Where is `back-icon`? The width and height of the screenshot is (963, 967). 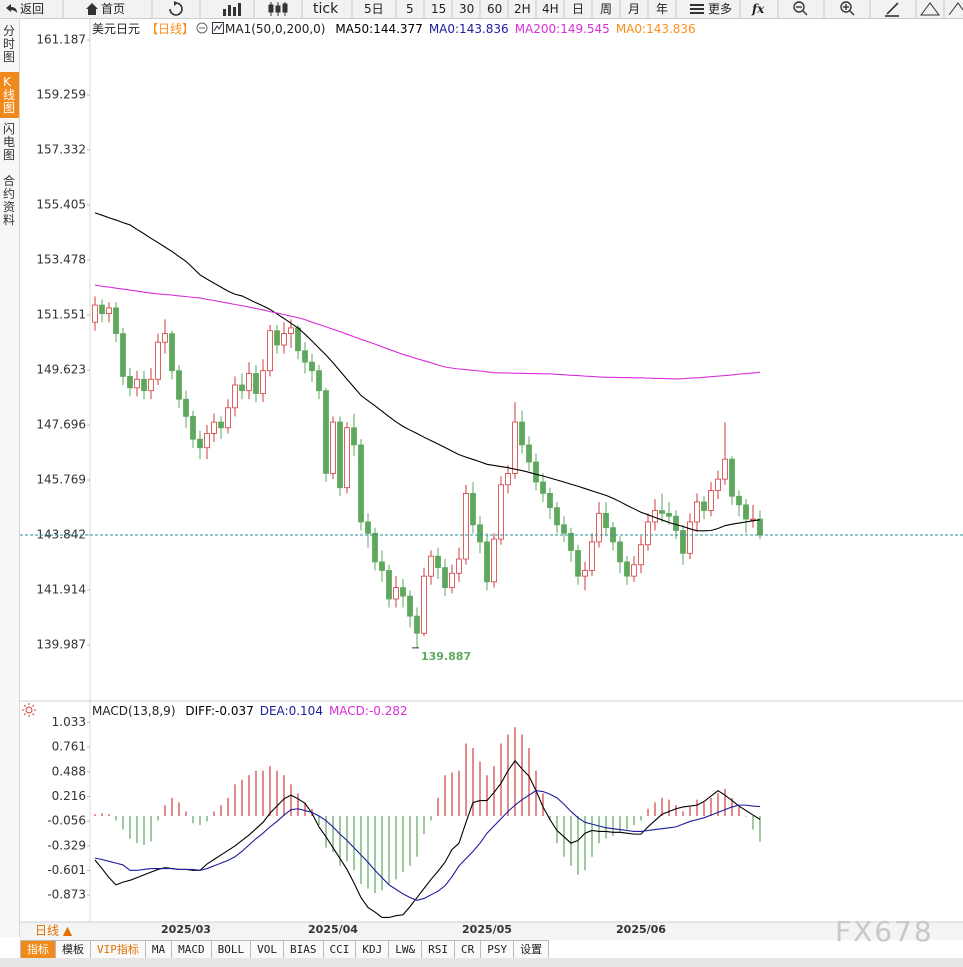
back-icon is located at coordinates (11, 8).